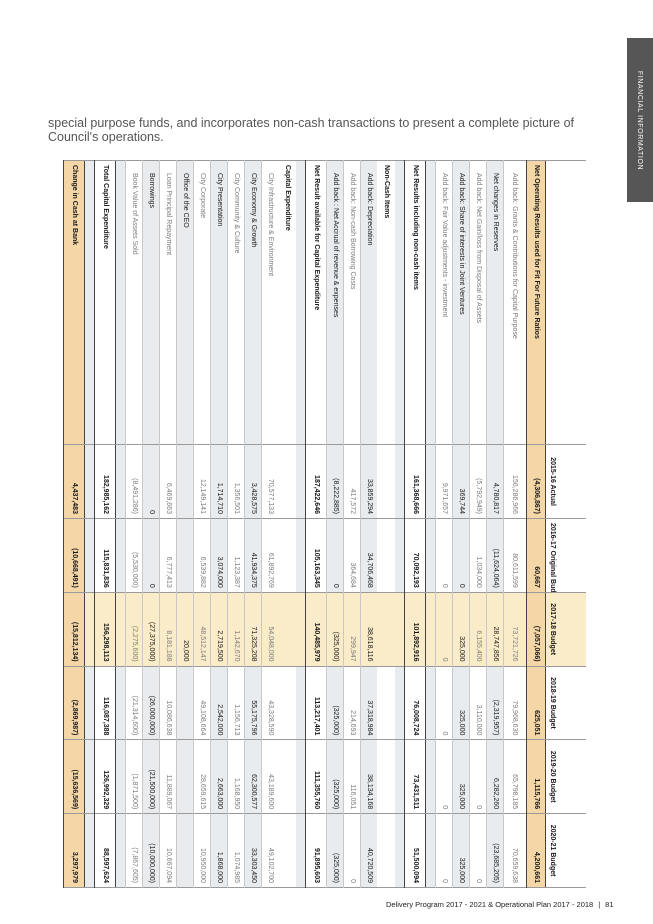 The height and width of the screenshot is (924, 653). Describe the element at coordinates (609, 904) in the screenshot. I see `page-number: 81` at that location.